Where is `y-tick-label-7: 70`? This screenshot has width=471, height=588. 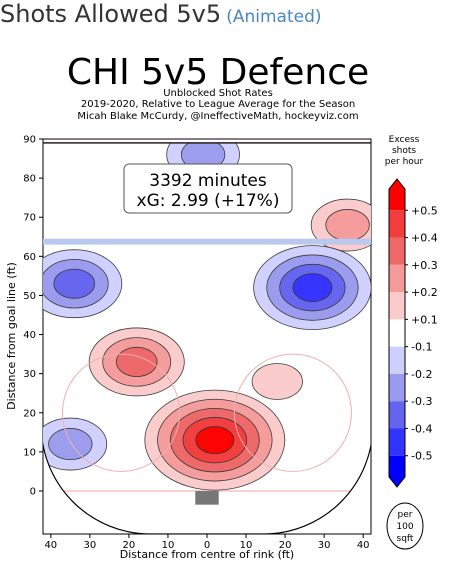 y-tick-label-7: 70 is located at coordinates (29, 218).